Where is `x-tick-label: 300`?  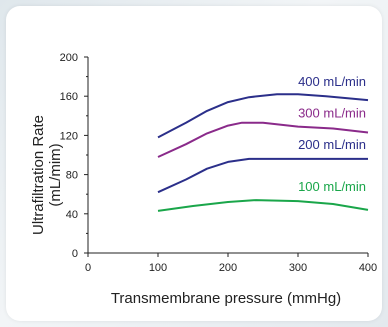
x-tick-label: 300 is located at coordinates (298, 268).